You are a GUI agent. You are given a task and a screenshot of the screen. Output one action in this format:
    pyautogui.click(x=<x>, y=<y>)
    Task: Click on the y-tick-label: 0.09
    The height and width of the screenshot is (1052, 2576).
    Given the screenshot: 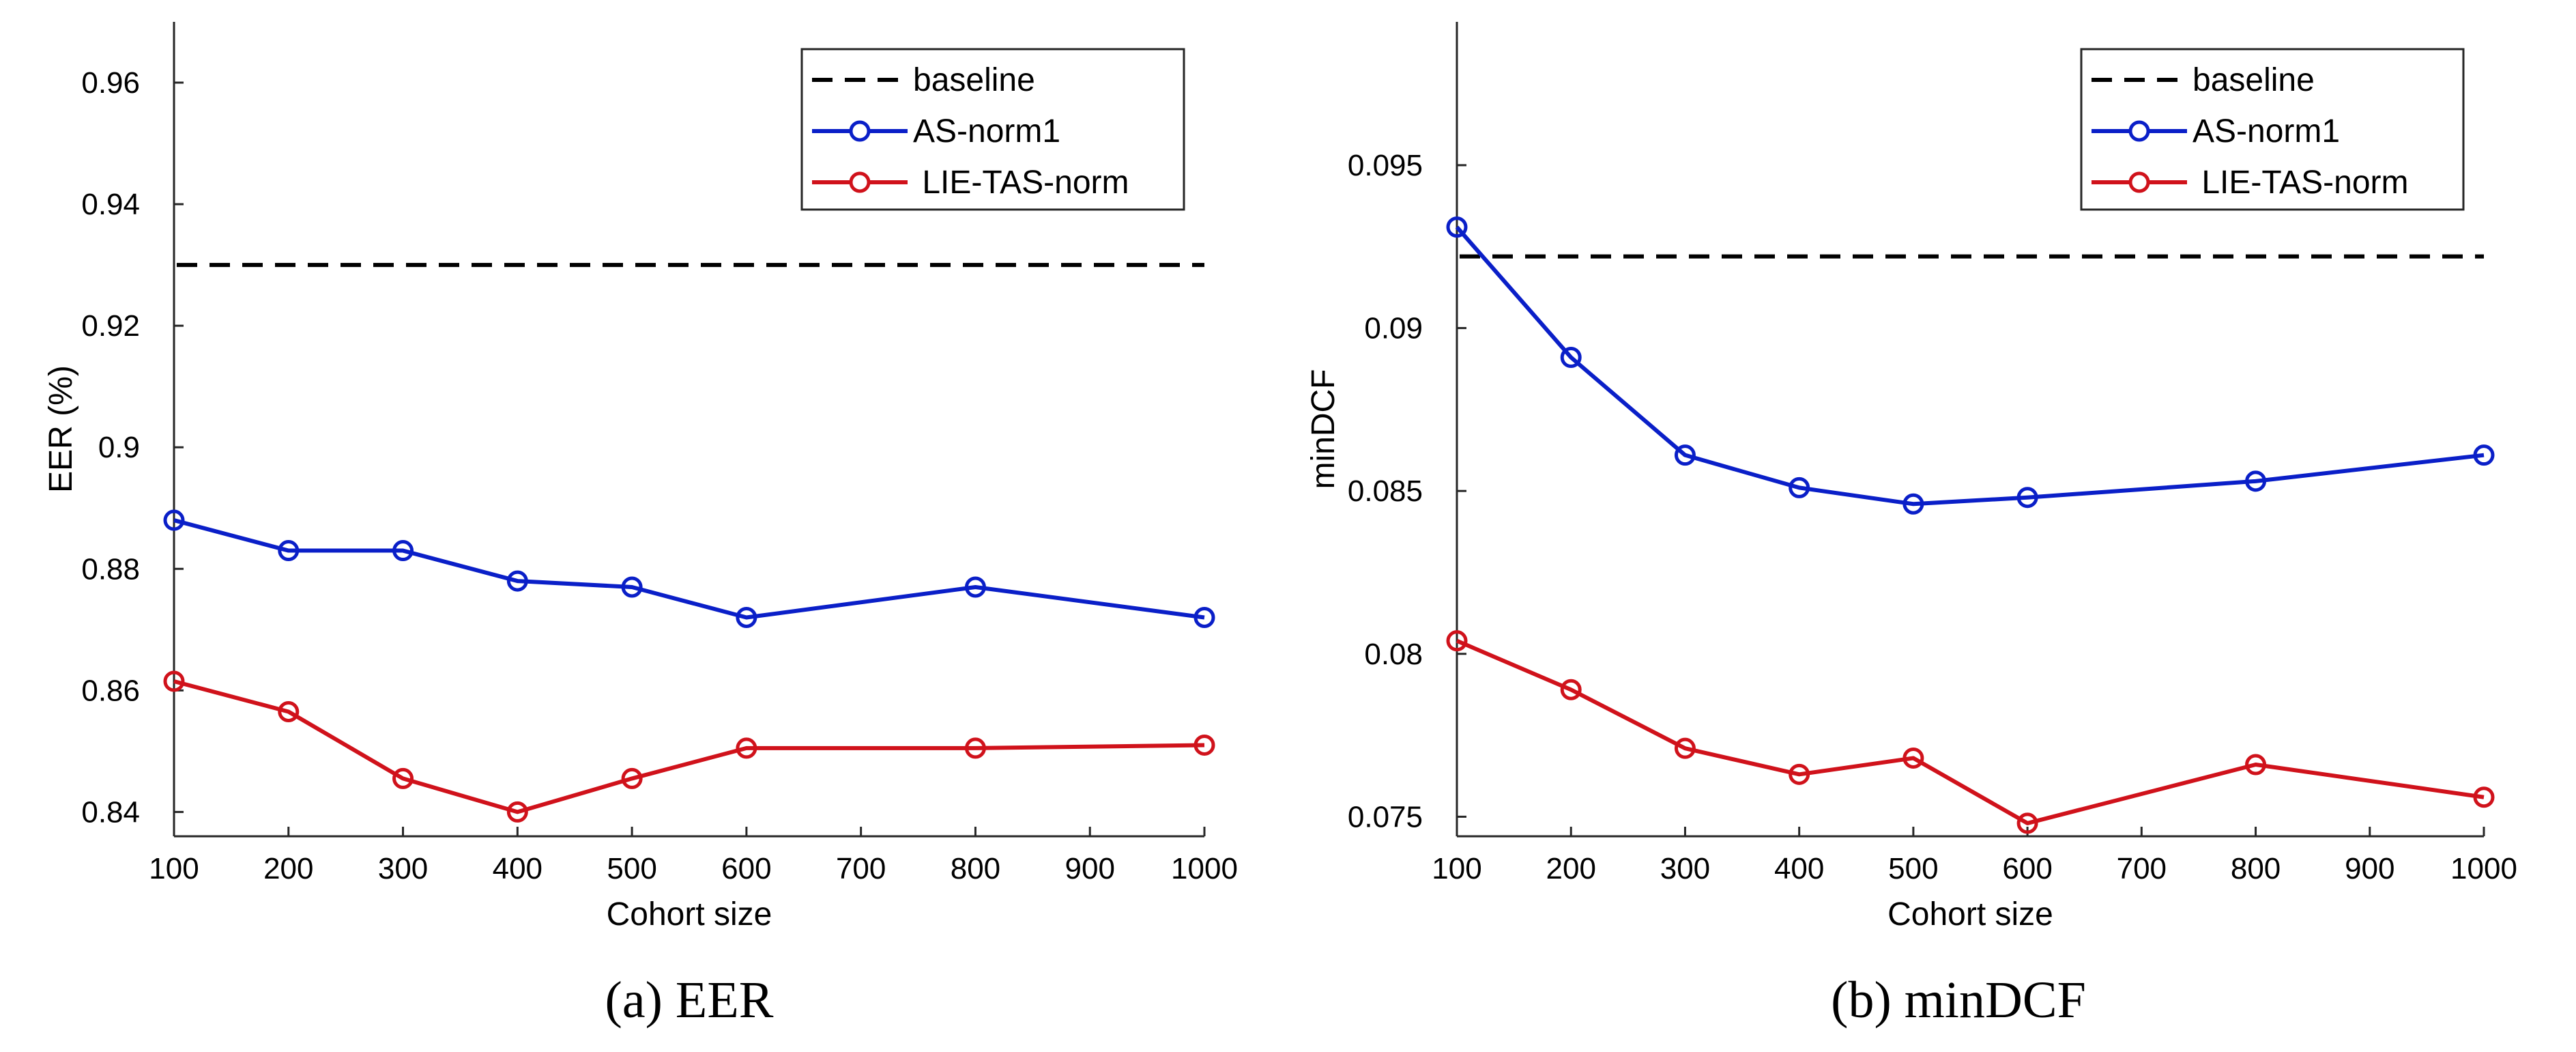 What is the action you would take?
    pyautogui.click(x=1393, y=328)
    